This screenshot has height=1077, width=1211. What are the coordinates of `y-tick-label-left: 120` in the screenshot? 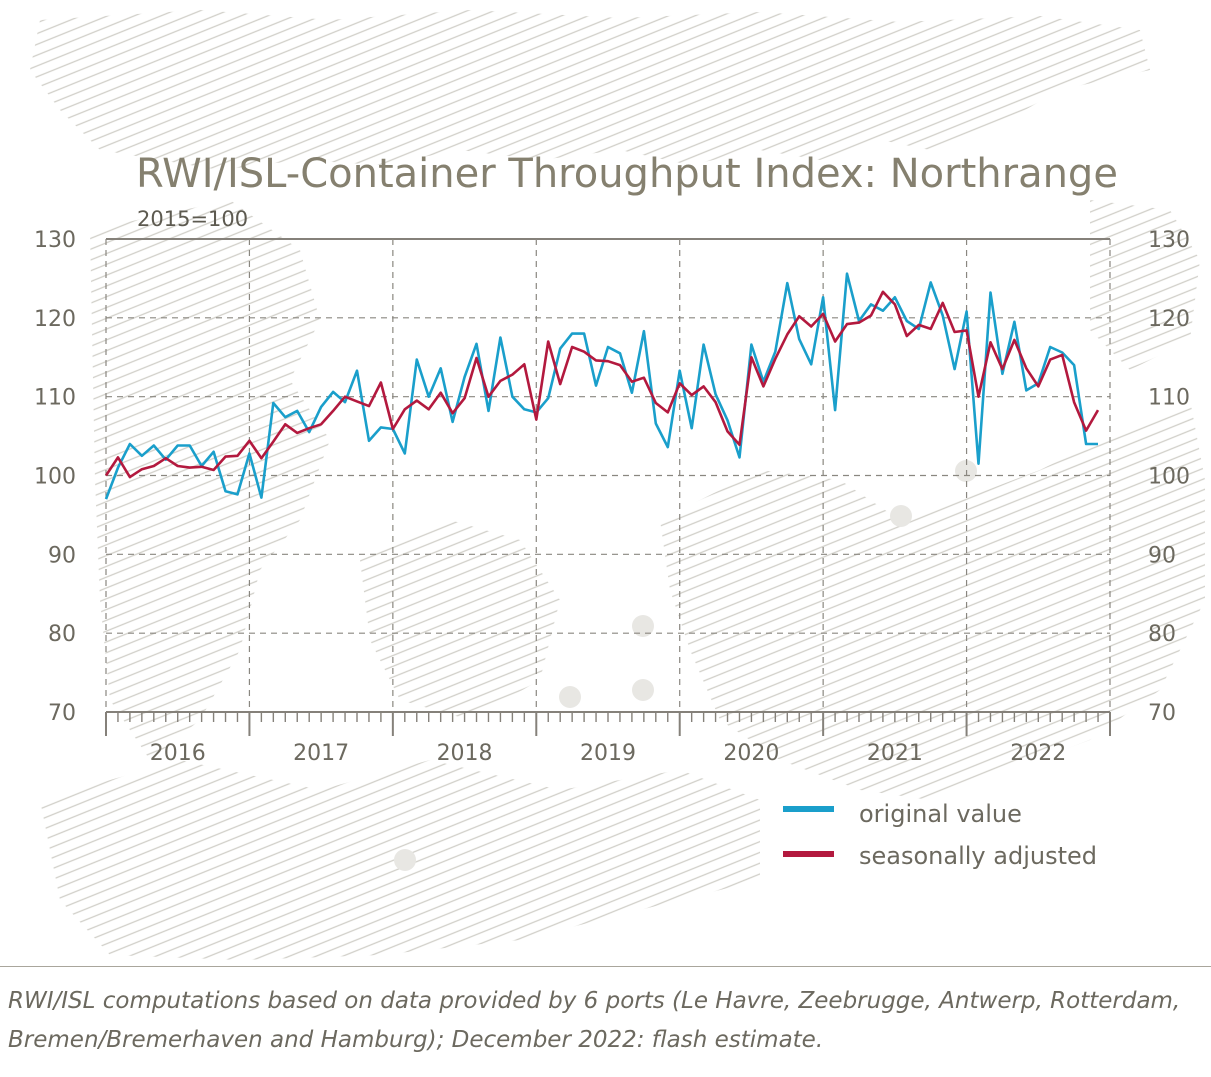 It's located at (55, 319).